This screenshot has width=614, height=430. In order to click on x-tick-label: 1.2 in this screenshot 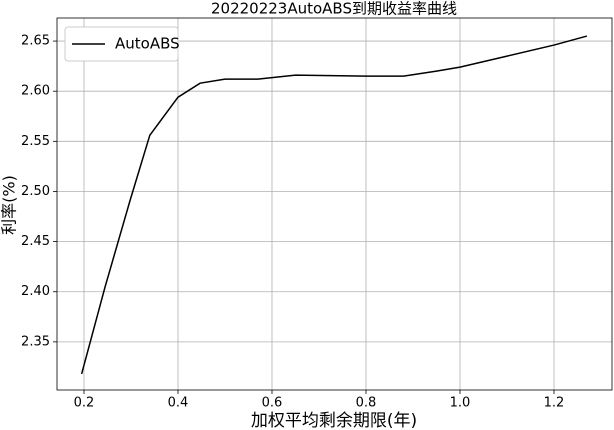, I will do `click(554, 403)`.